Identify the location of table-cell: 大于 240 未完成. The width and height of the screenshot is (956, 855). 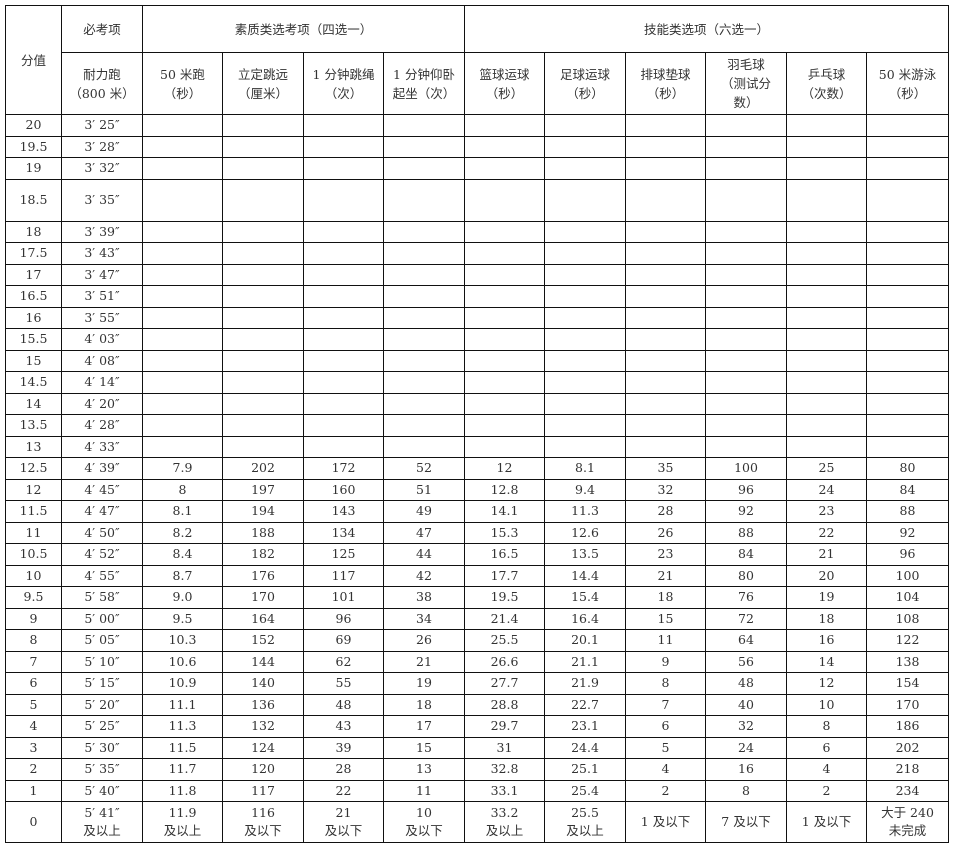
(907, 822).